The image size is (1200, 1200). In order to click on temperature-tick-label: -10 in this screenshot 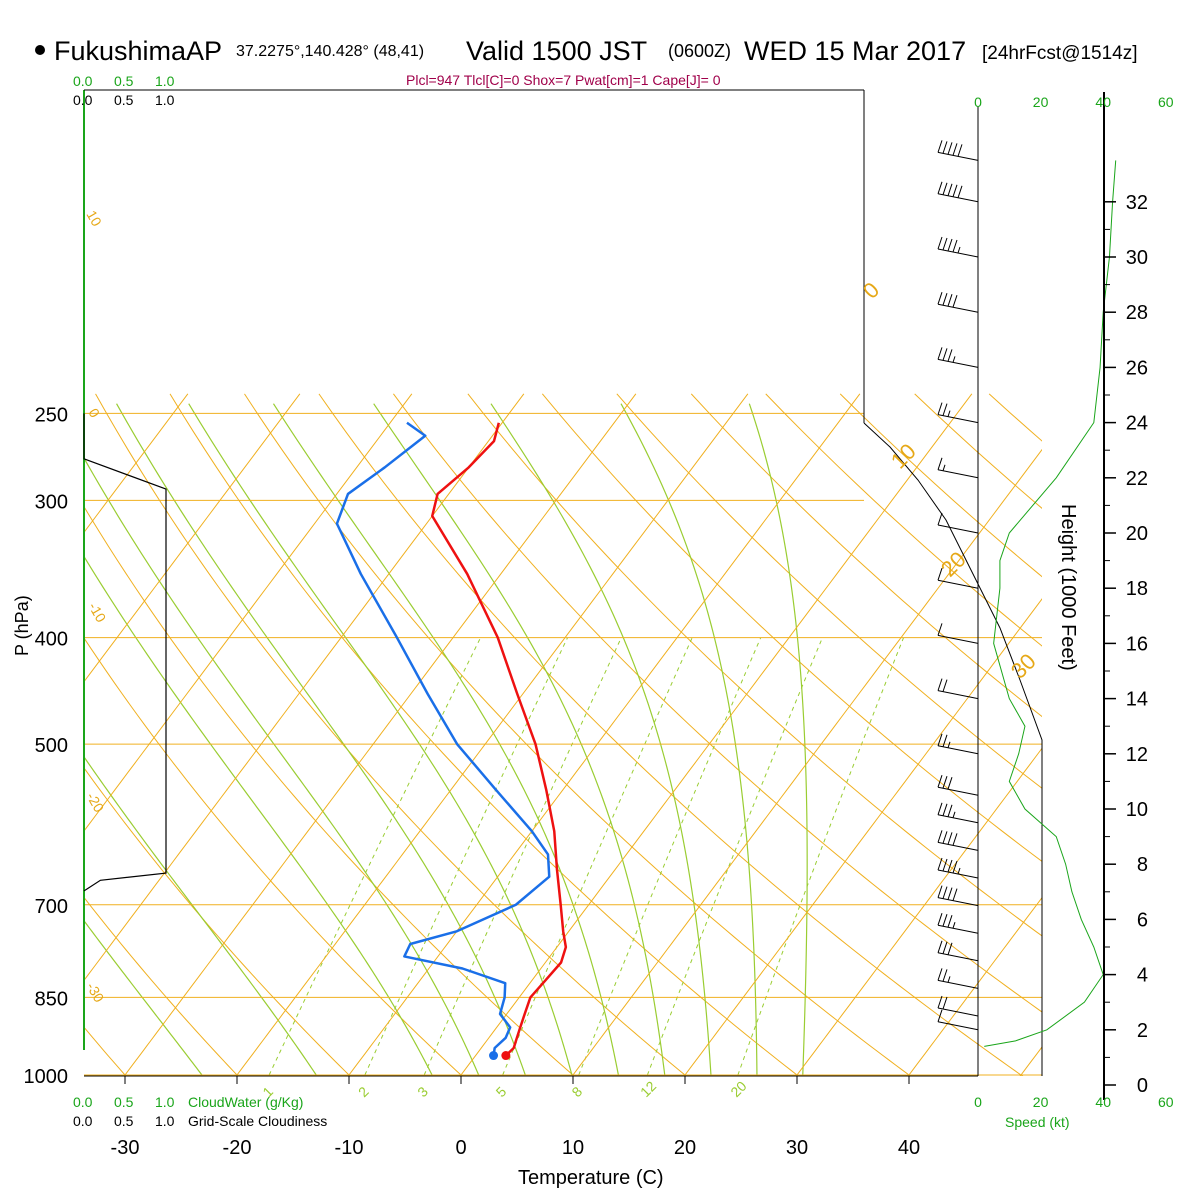, I will do `click(349, 1148)`.